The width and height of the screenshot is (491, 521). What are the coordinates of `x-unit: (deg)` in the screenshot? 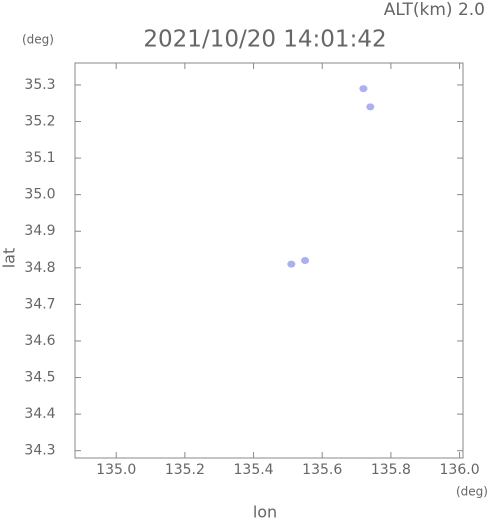 It's located at (472, 492).